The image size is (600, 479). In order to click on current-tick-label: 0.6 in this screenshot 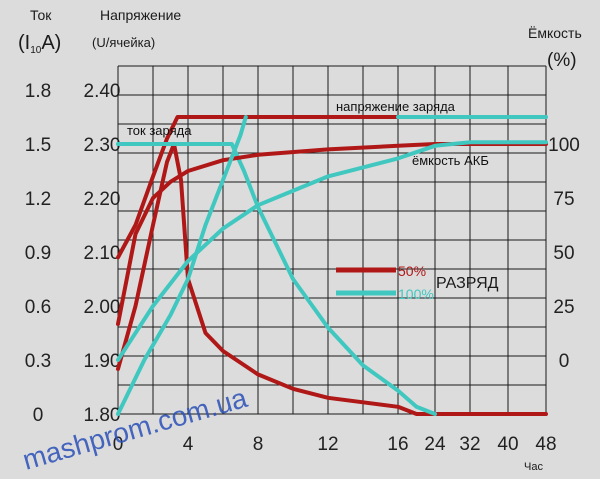, I will do `click(38, 307)`.